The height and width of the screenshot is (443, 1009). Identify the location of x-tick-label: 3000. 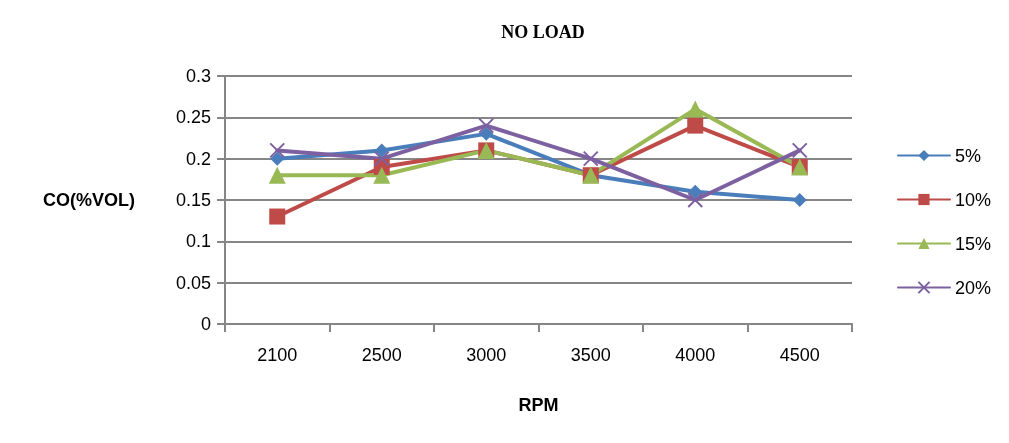
(486, 355).